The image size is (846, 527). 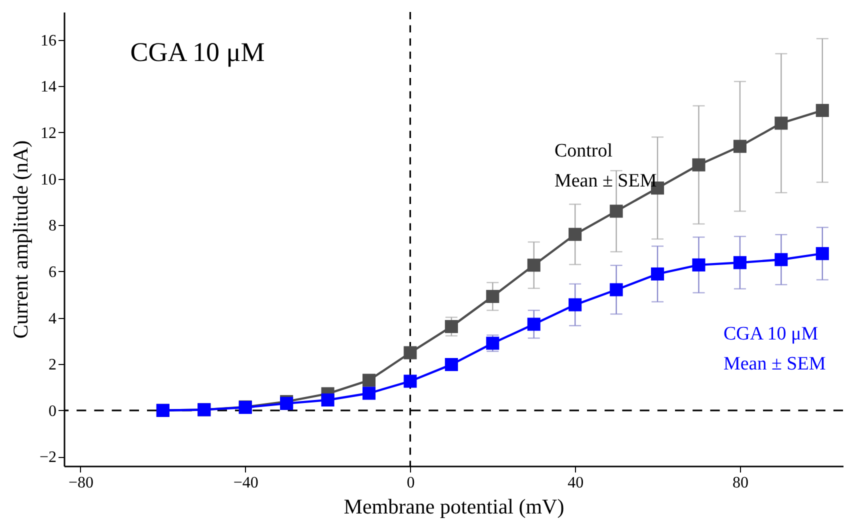 What do you see at coordinates (454, 506) in the screenshot?
I see `x-axis-title: Membrane potential (mV)` at bounding box center [454, 506].